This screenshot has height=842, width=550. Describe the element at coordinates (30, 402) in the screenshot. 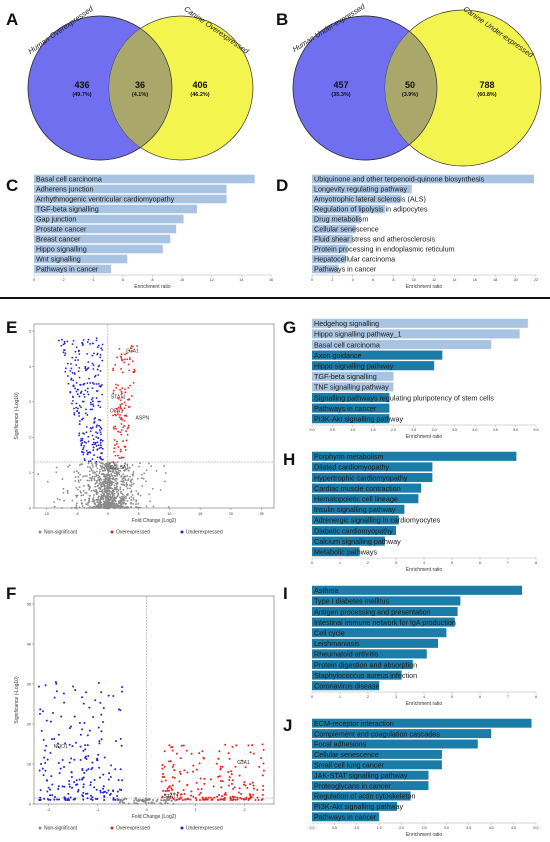

I see `y-tick-label: 3` at that location.